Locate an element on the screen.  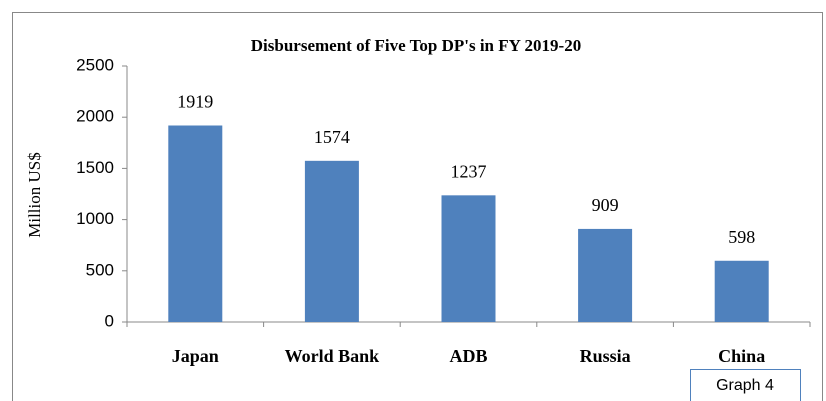
x-tick-label: Russia is located at coordinates (605, 356).